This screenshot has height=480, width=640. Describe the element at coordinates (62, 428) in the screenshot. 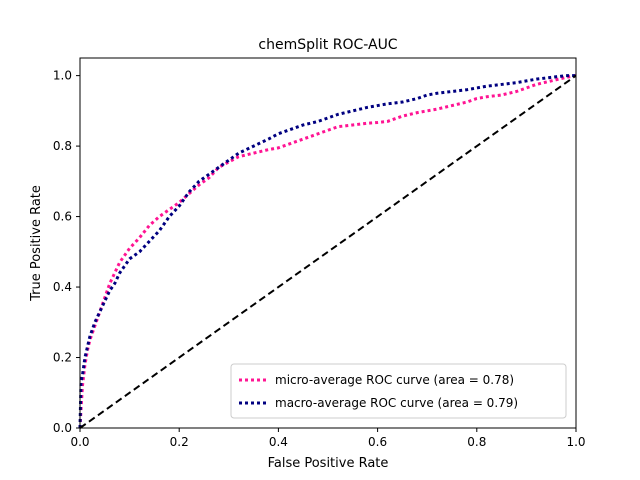

I see `y-tick-label: 0.0` at that location.